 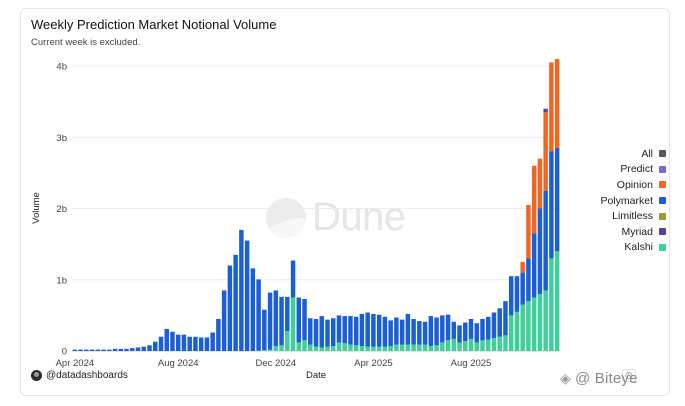 I want to click on y-tick-label: 4b, so click(x=61, y=67).